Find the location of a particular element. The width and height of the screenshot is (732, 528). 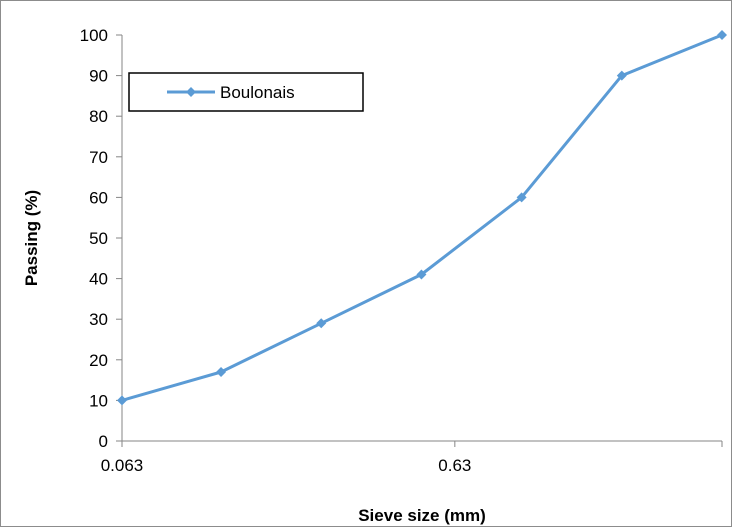

y-tick-label: 50 is located at coordinates (98, 238).